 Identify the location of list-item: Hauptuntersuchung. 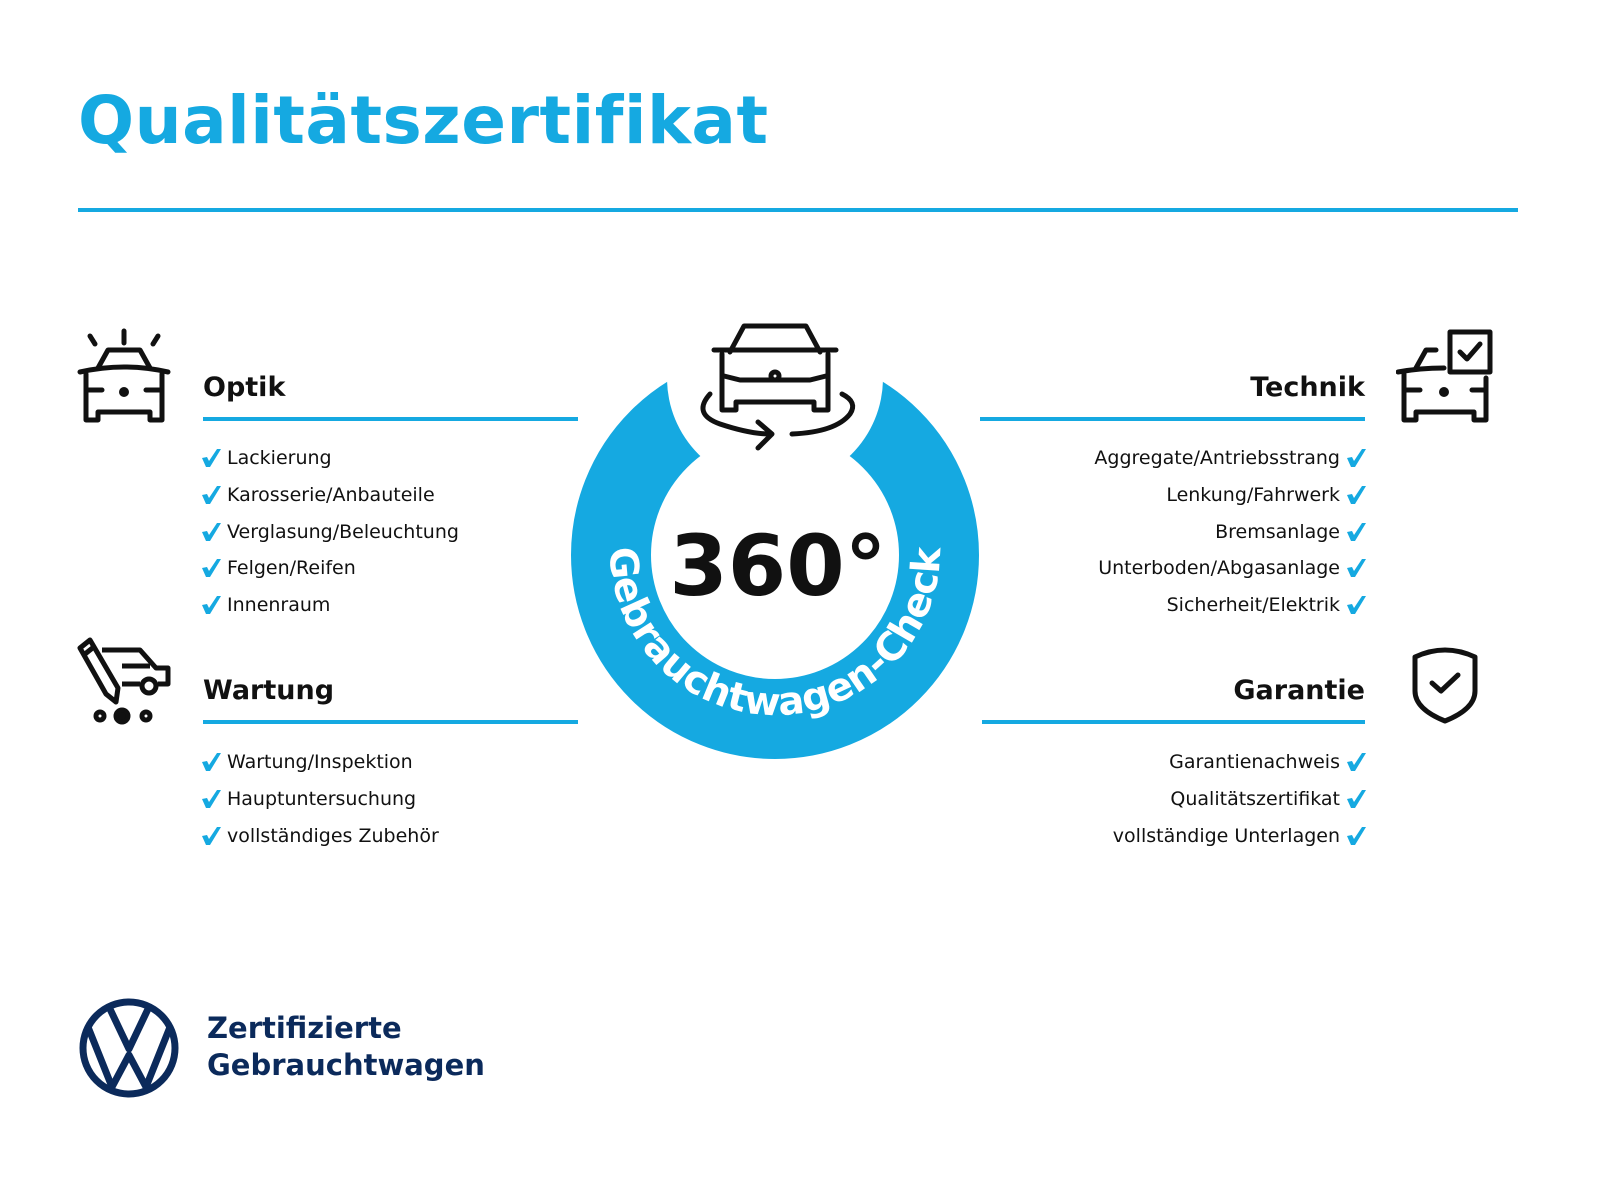
(320, 799).